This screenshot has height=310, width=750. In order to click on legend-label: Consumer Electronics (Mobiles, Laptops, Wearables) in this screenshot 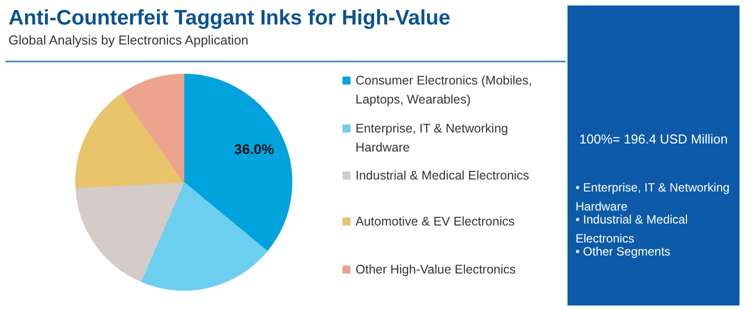, I will do `click(444, 90)`.